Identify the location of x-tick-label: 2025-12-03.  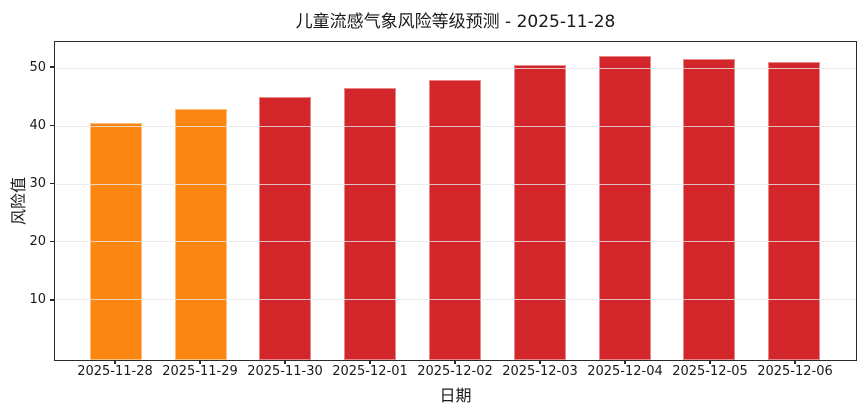
(540, 371).